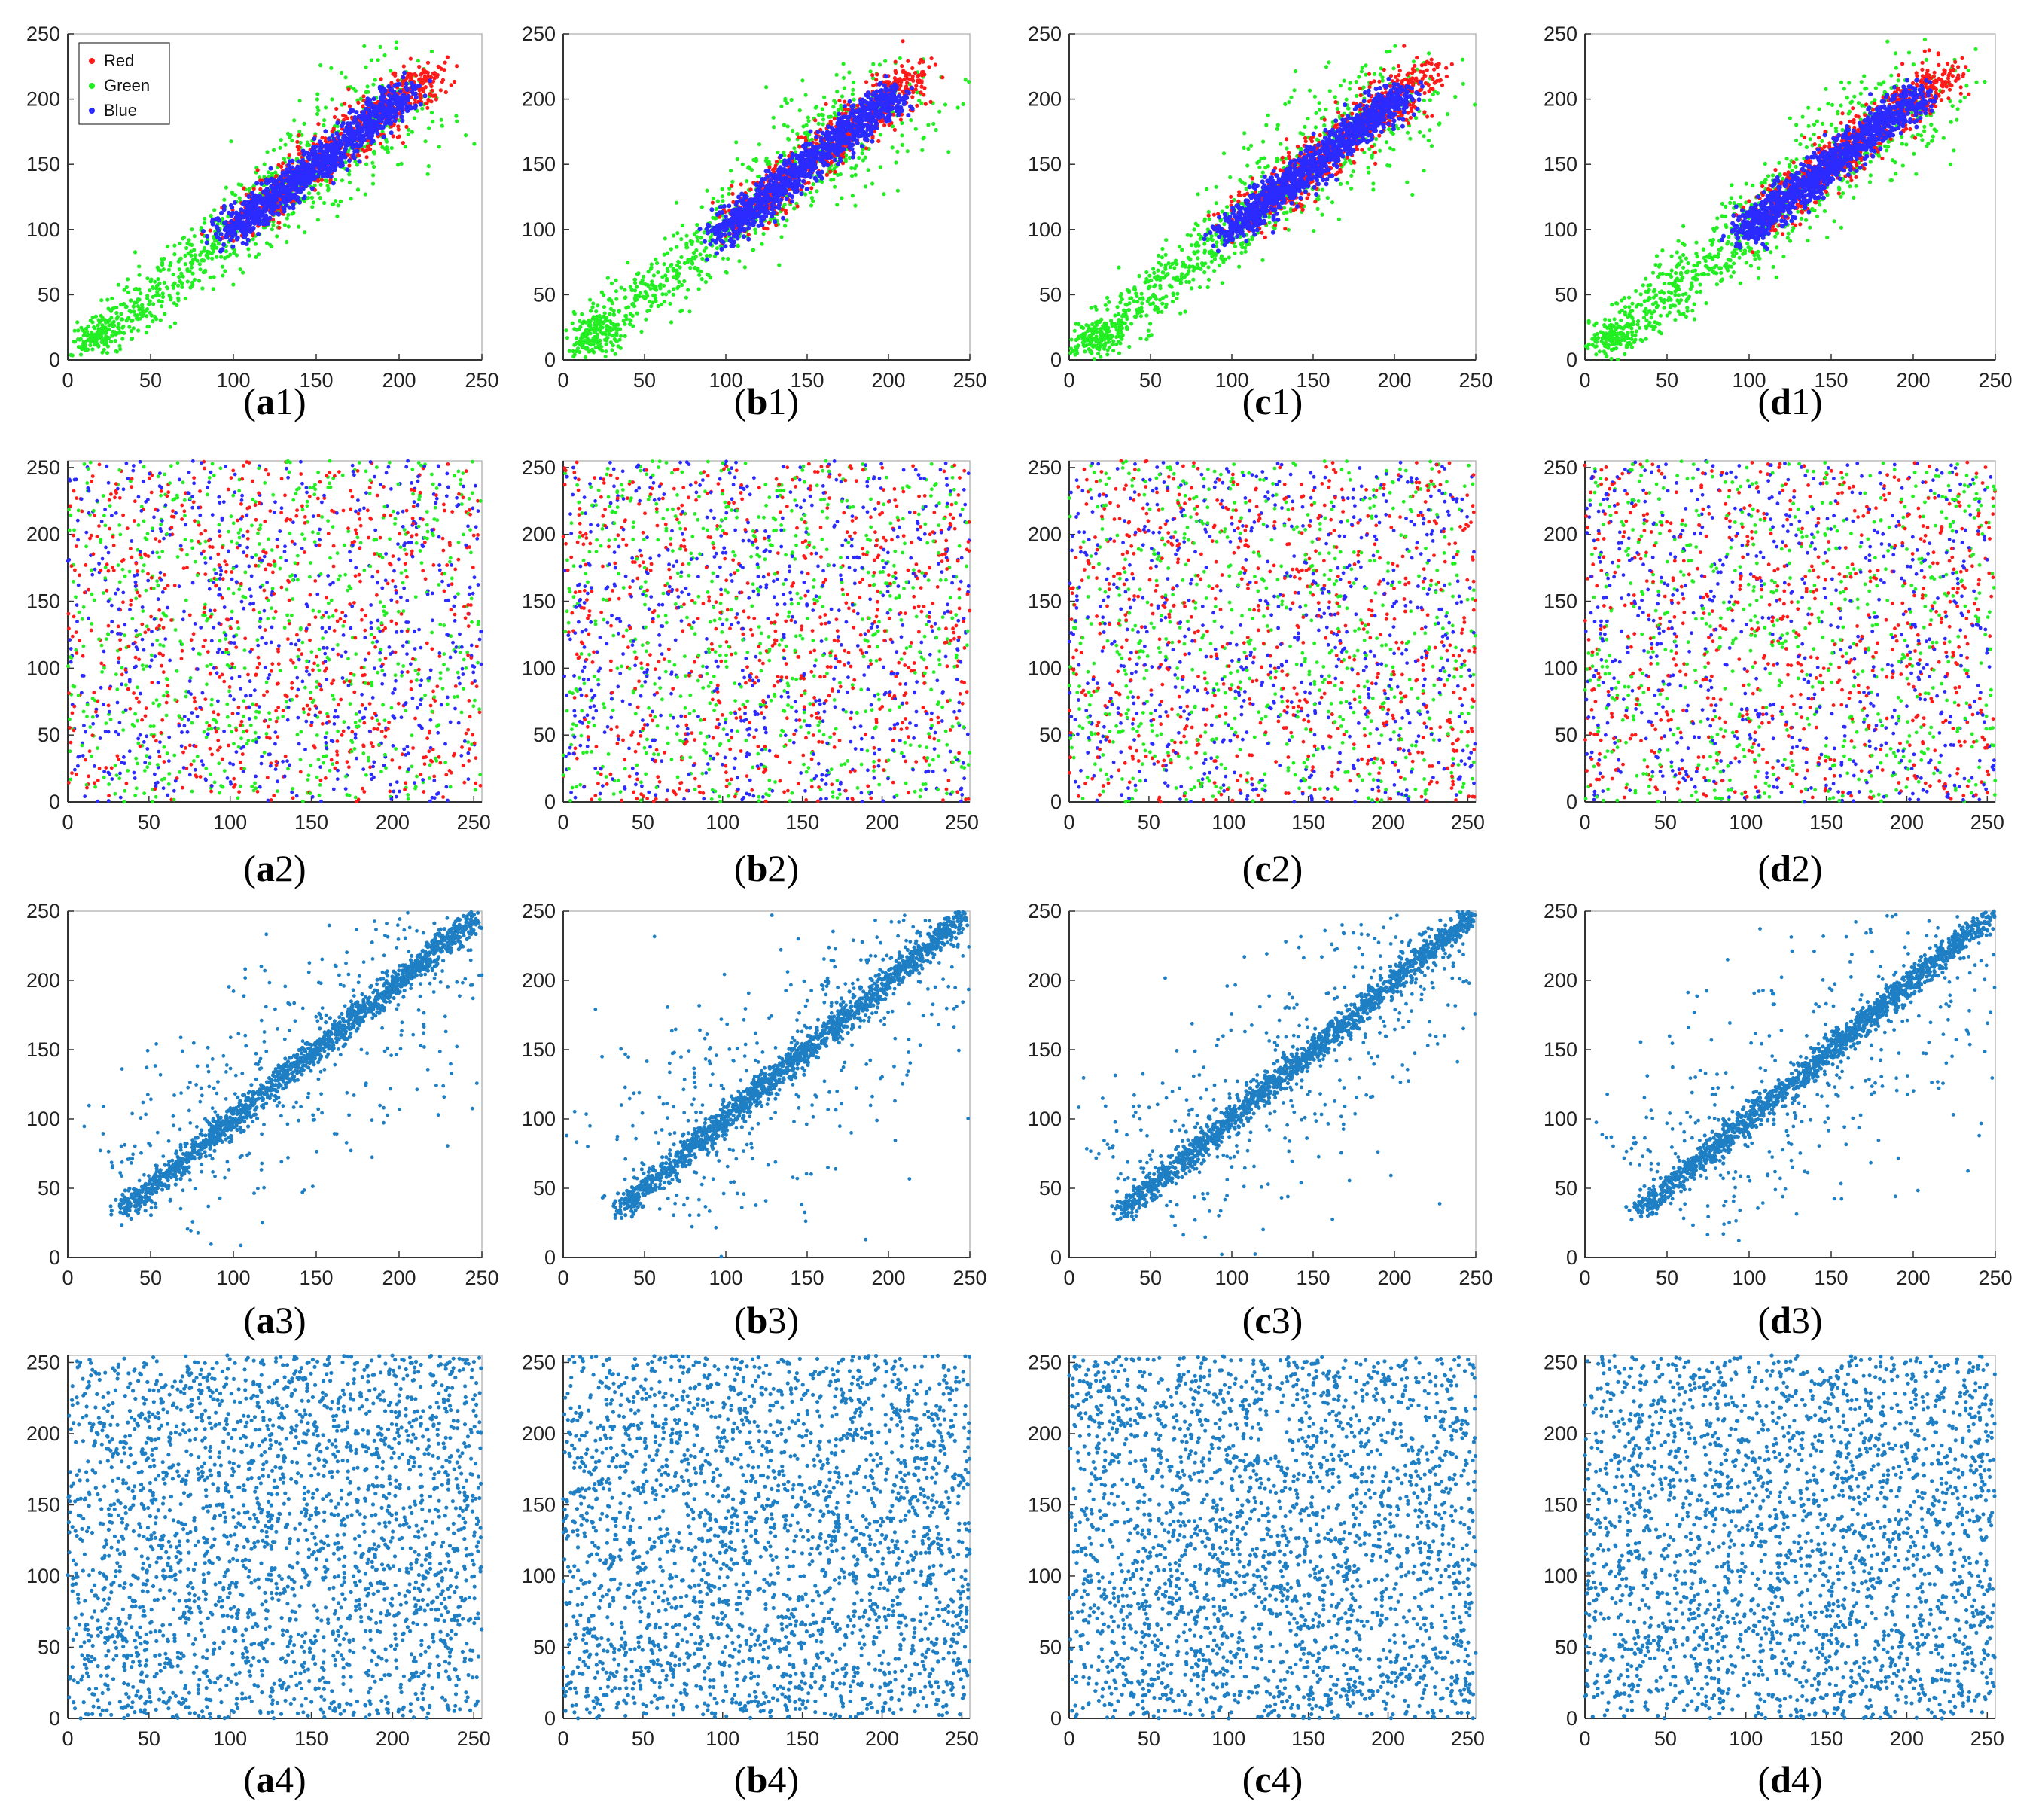 The height and width of the screenshot is (1820, 2042). What do you see at coordinates (150, 380) in the screenshot?
I see `x-tick-label-a1: 50` at bounding box center [150, 380].